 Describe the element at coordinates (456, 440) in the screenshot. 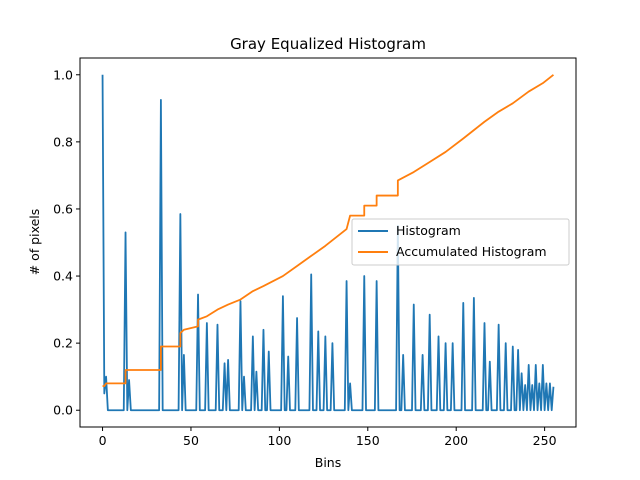

I see `x-tick-label: 200` at that location.